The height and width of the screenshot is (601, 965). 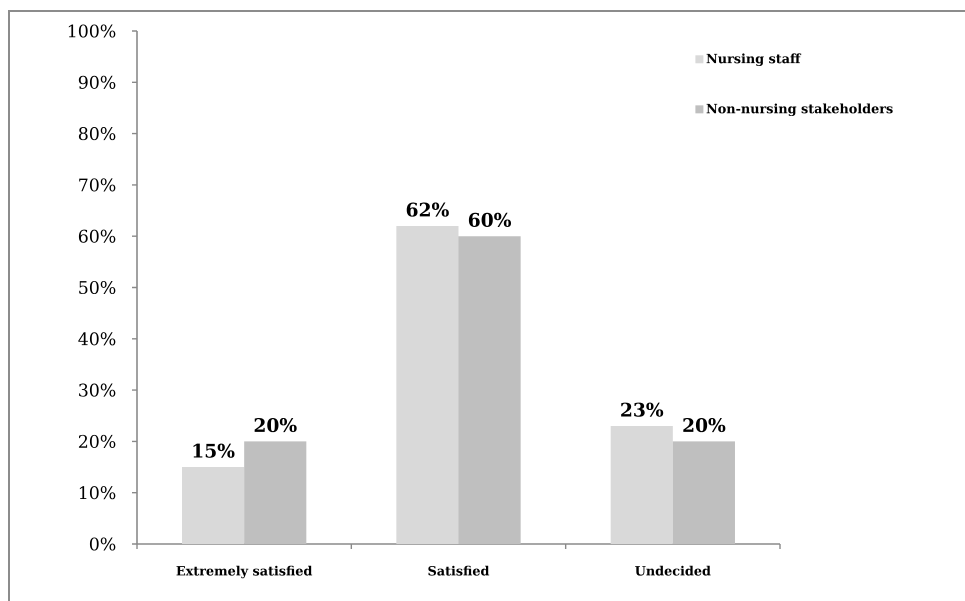 I want to click on y-tick-label: 50%, so click(x=97, y=287).